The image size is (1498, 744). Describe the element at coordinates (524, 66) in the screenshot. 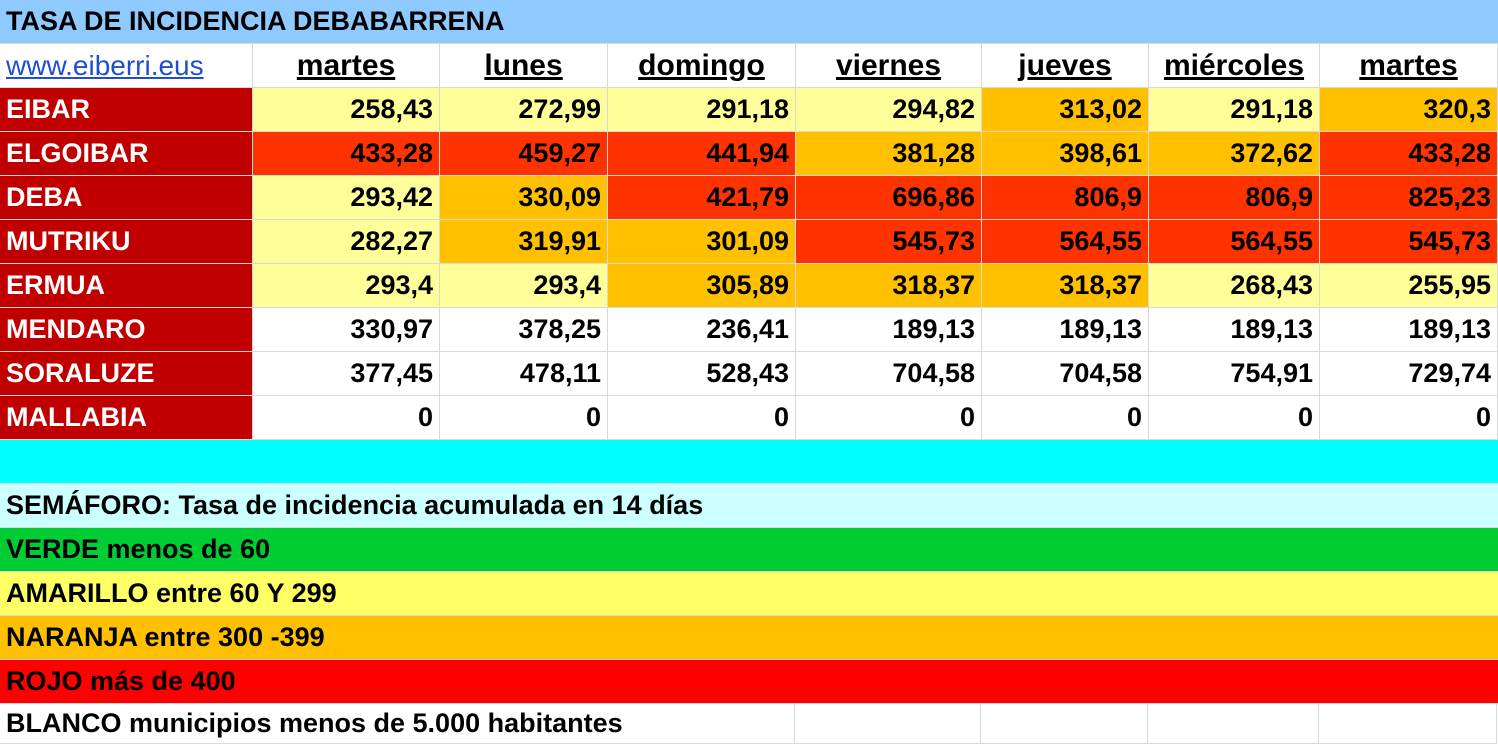

I see `day-header: lunes` at that location.